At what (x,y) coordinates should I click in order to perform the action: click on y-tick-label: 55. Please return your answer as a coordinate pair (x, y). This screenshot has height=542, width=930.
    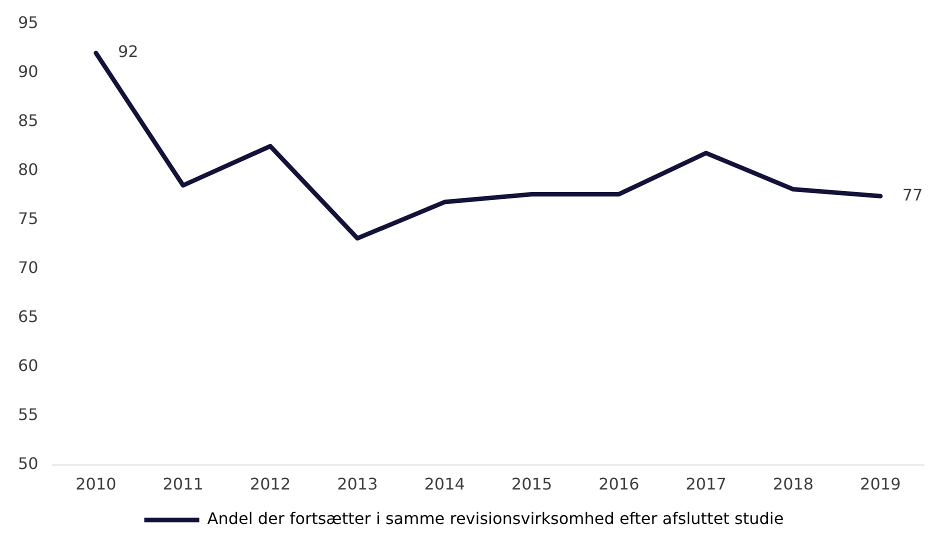
    Looking at the image, I should click on (28, 414).